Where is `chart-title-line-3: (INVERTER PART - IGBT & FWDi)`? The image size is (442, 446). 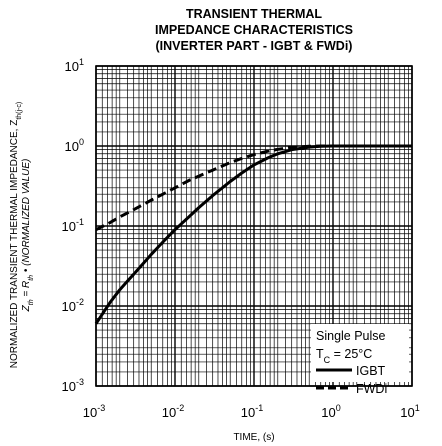 chart-title-line-3: (INVERTER PART - IGBT & FWDi) is located at coordinates (254, 46).